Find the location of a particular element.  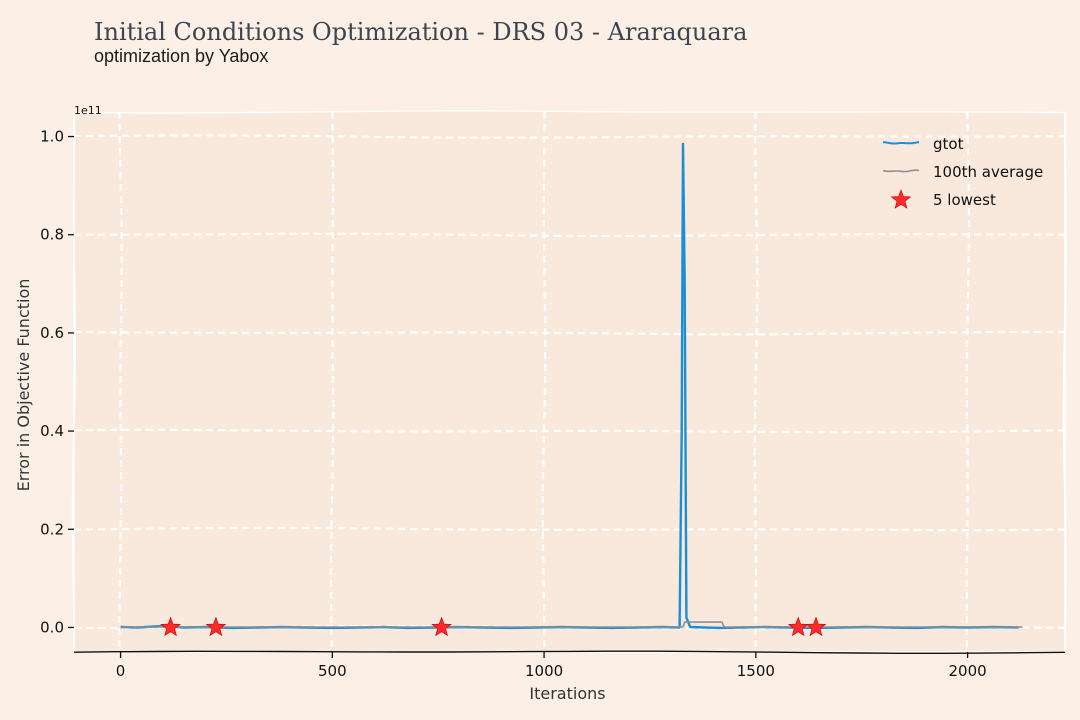

y-offset-label: 1e11 is located at coordinates (88, 110).